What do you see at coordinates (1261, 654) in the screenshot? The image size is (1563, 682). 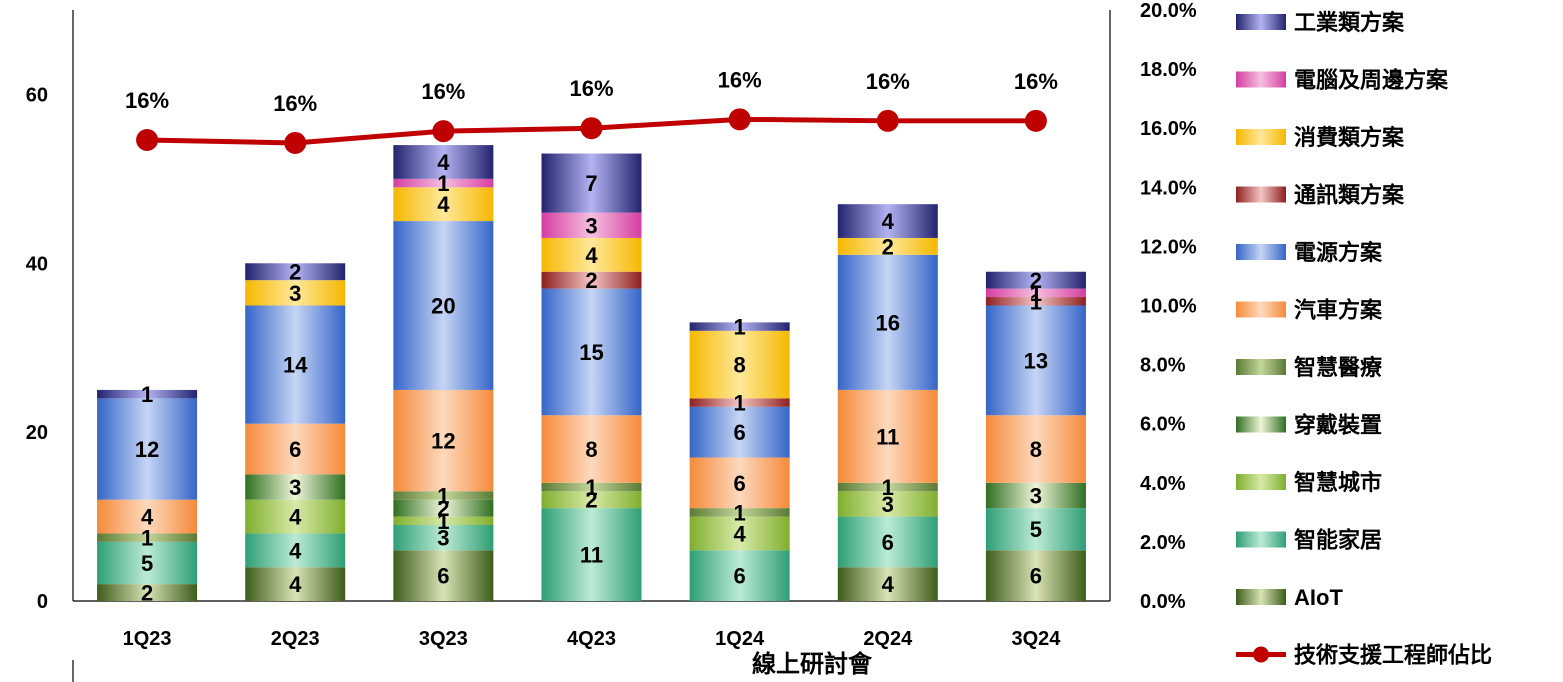 I see `legend-line-marker` at bounding box center [1261, 654].